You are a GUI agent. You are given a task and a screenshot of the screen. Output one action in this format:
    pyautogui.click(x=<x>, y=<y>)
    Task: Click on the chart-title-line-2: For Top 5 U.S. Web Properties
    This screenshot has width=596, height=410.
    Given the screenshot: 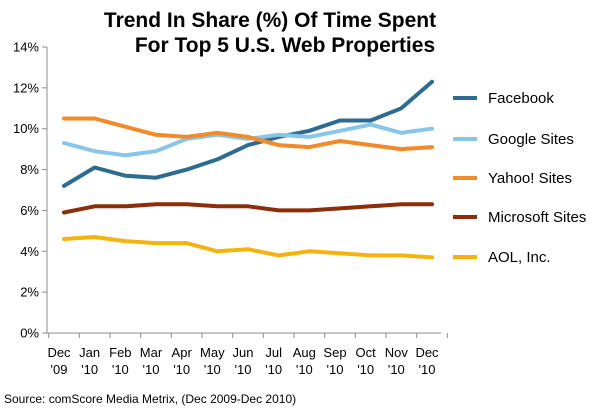 What is the action you would take?
    pyautogui.click(x=285, y=45)
    